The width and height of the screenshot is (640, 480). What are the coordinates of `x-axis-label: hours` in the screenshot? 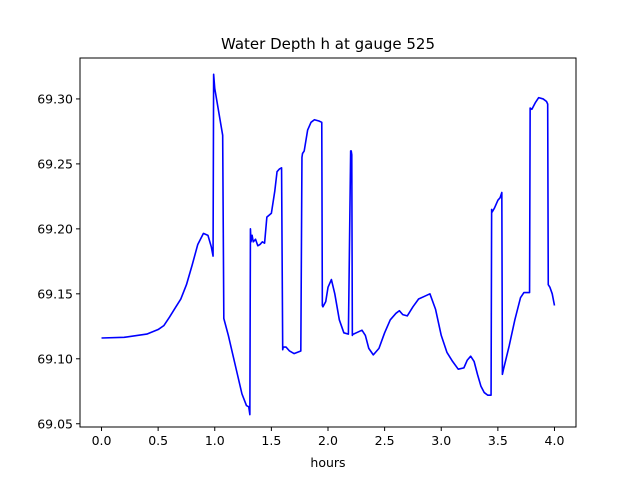 It's located at (327, 462).